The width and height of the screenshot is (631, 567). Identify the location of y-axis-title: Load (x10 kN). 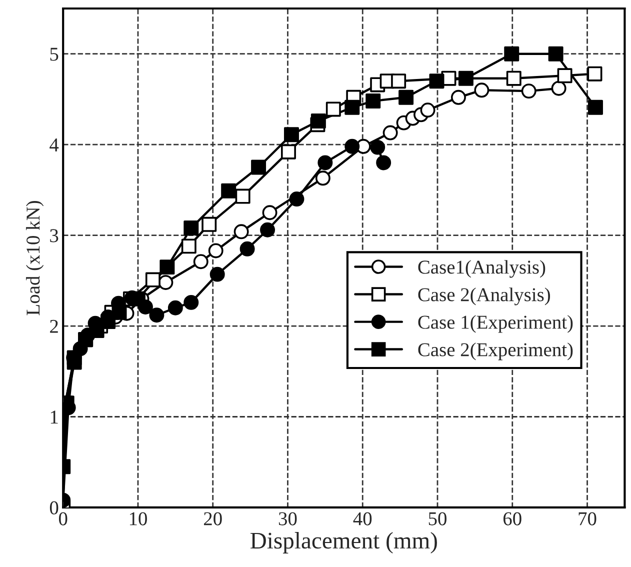
(35, 258).